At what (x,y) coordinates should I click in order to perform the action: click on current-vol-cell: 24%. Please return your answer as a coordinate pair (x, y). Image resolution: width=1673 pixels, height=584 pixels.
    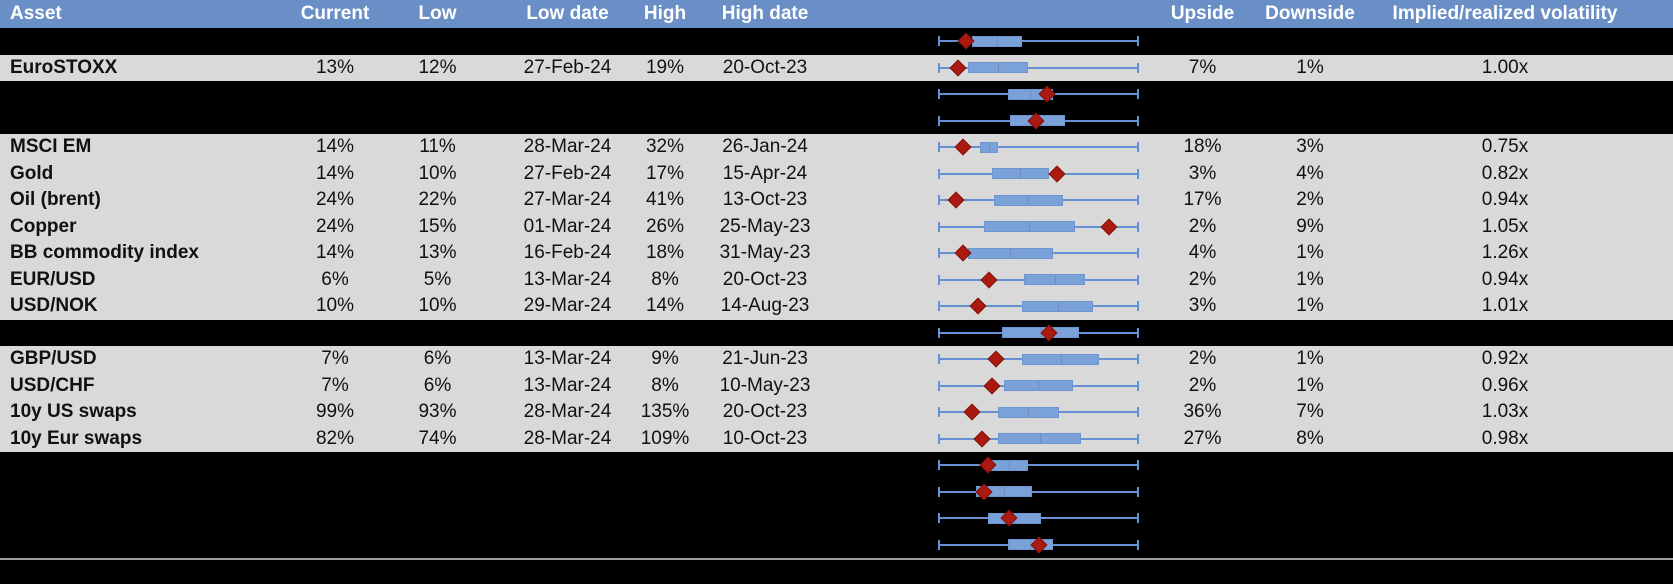
    Looking at the image, I should click on (335, 226).